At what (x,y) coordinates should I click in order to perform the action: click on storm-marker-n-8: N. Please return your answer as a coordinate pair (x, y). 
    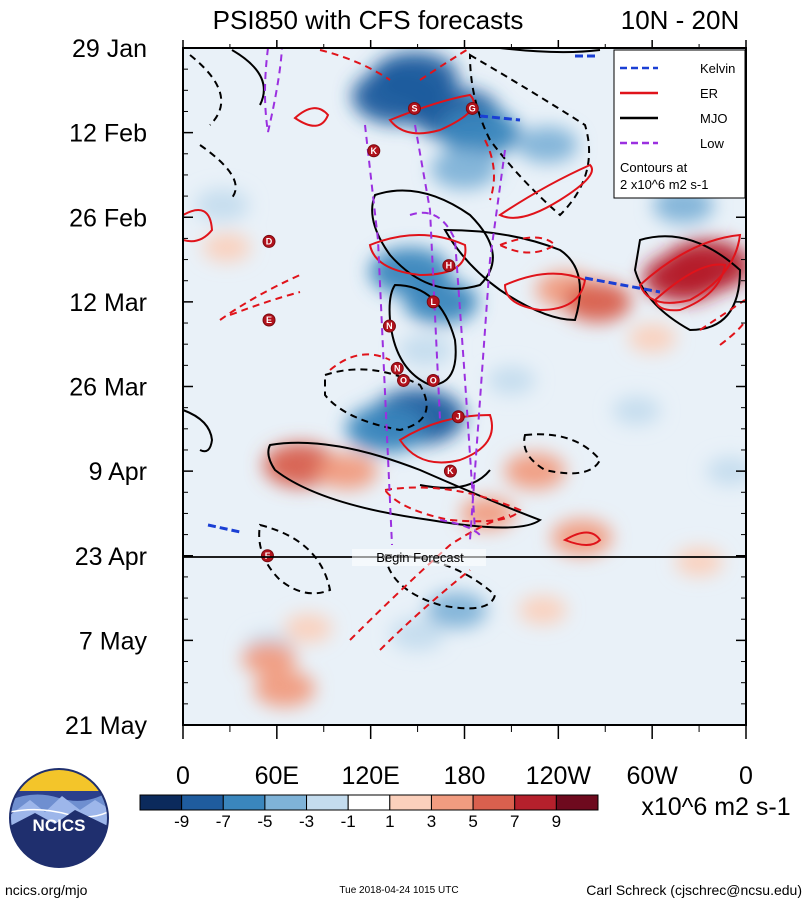
    Looking at the image, I should click on (397, 368).